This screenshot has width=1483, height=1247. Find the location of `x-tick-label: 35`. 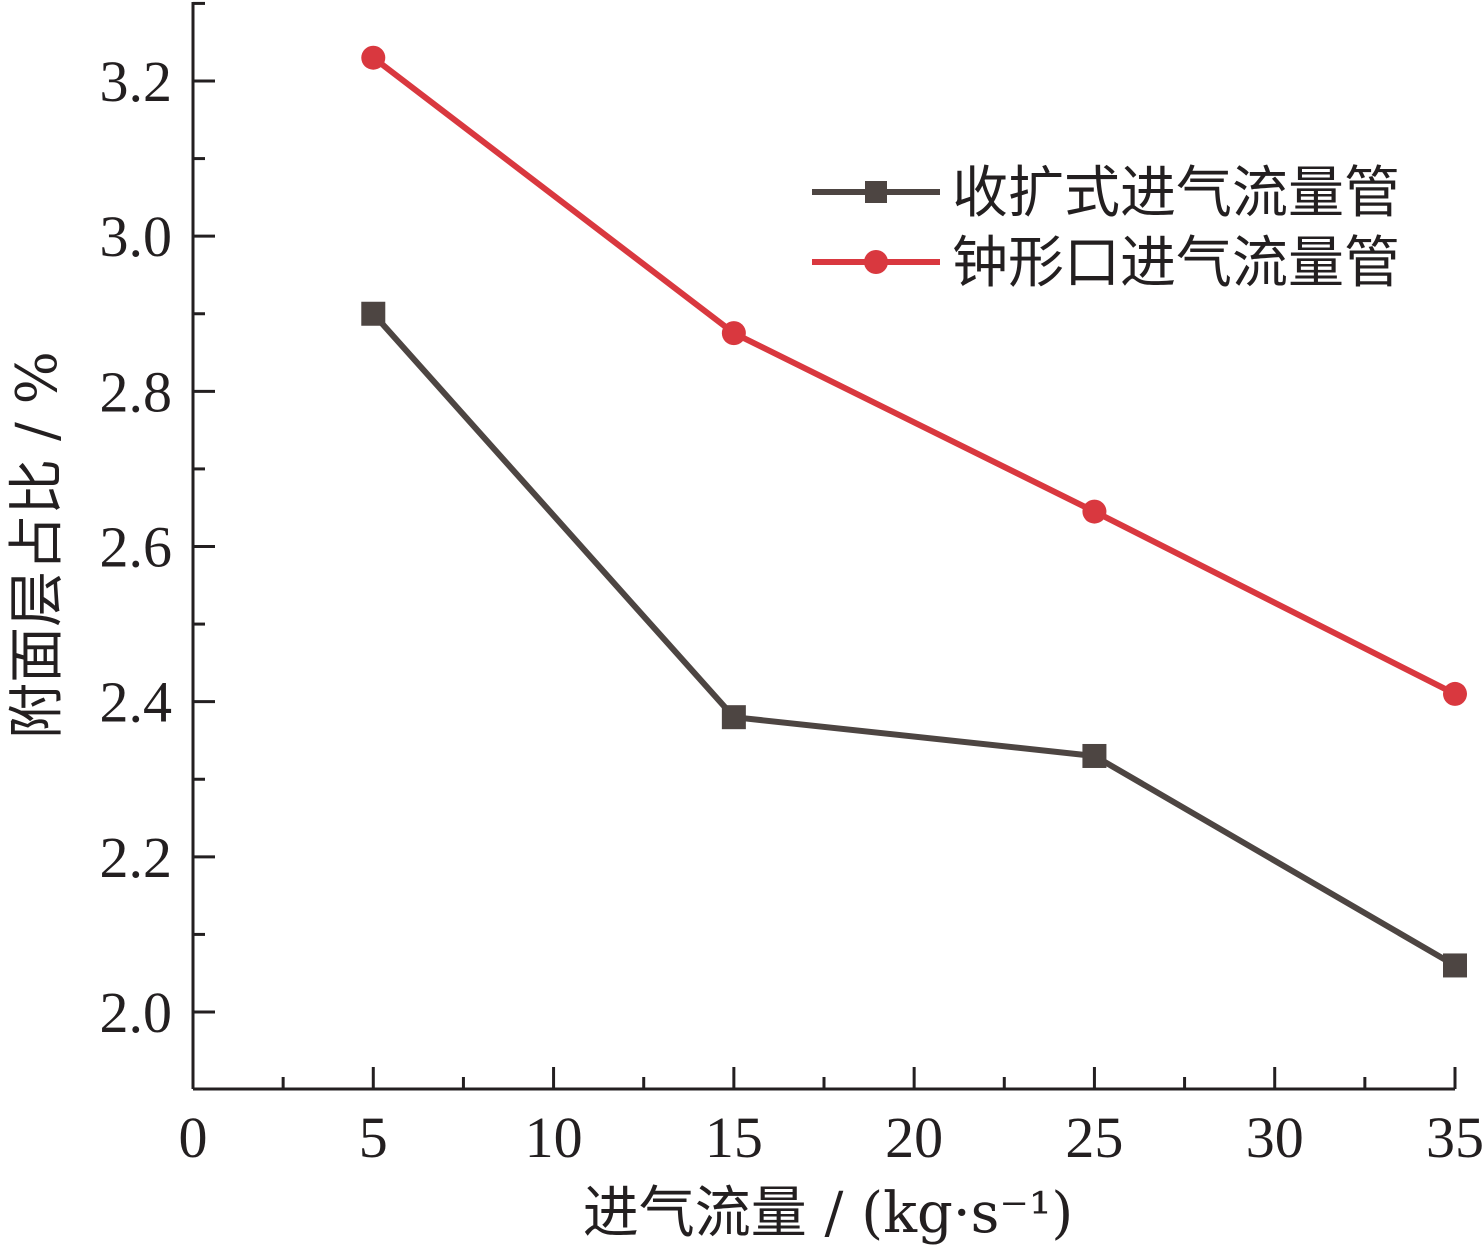

x-tick-label: 35 is located at coordinates (1454, 1137).